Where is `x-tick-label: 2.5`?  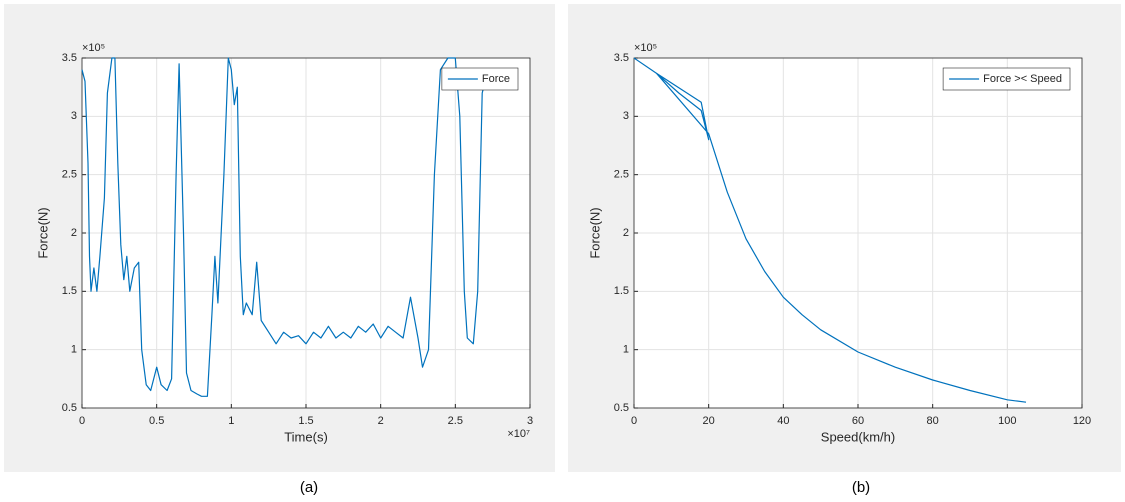
x-tick-label: 2.5 is located at coordinates (455, 421).